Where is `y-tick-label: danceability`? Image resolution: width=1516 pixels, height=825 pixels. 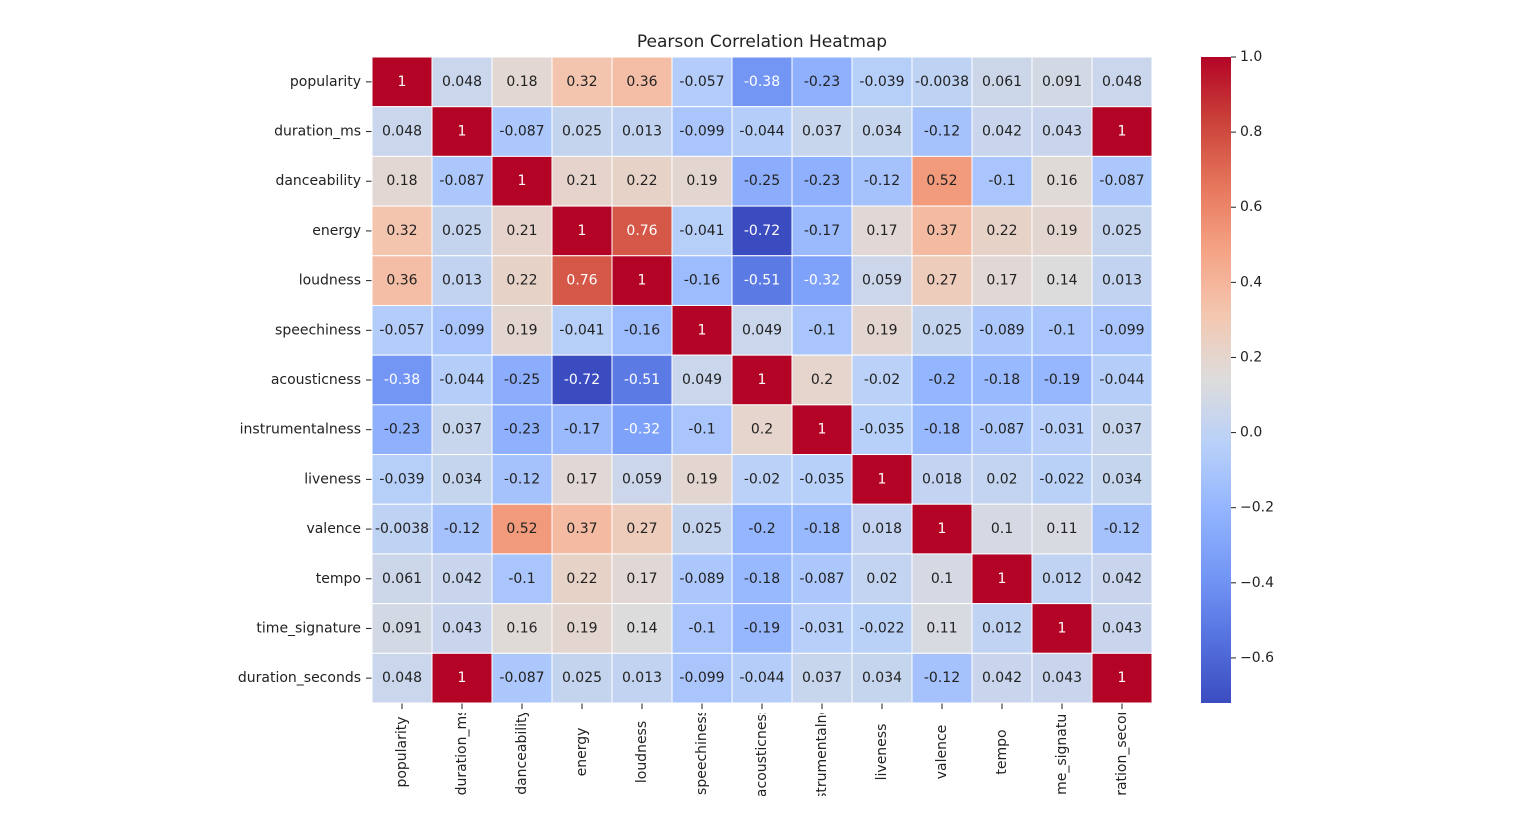
y-tick-label: danceability is located at coordinates (318, 181).